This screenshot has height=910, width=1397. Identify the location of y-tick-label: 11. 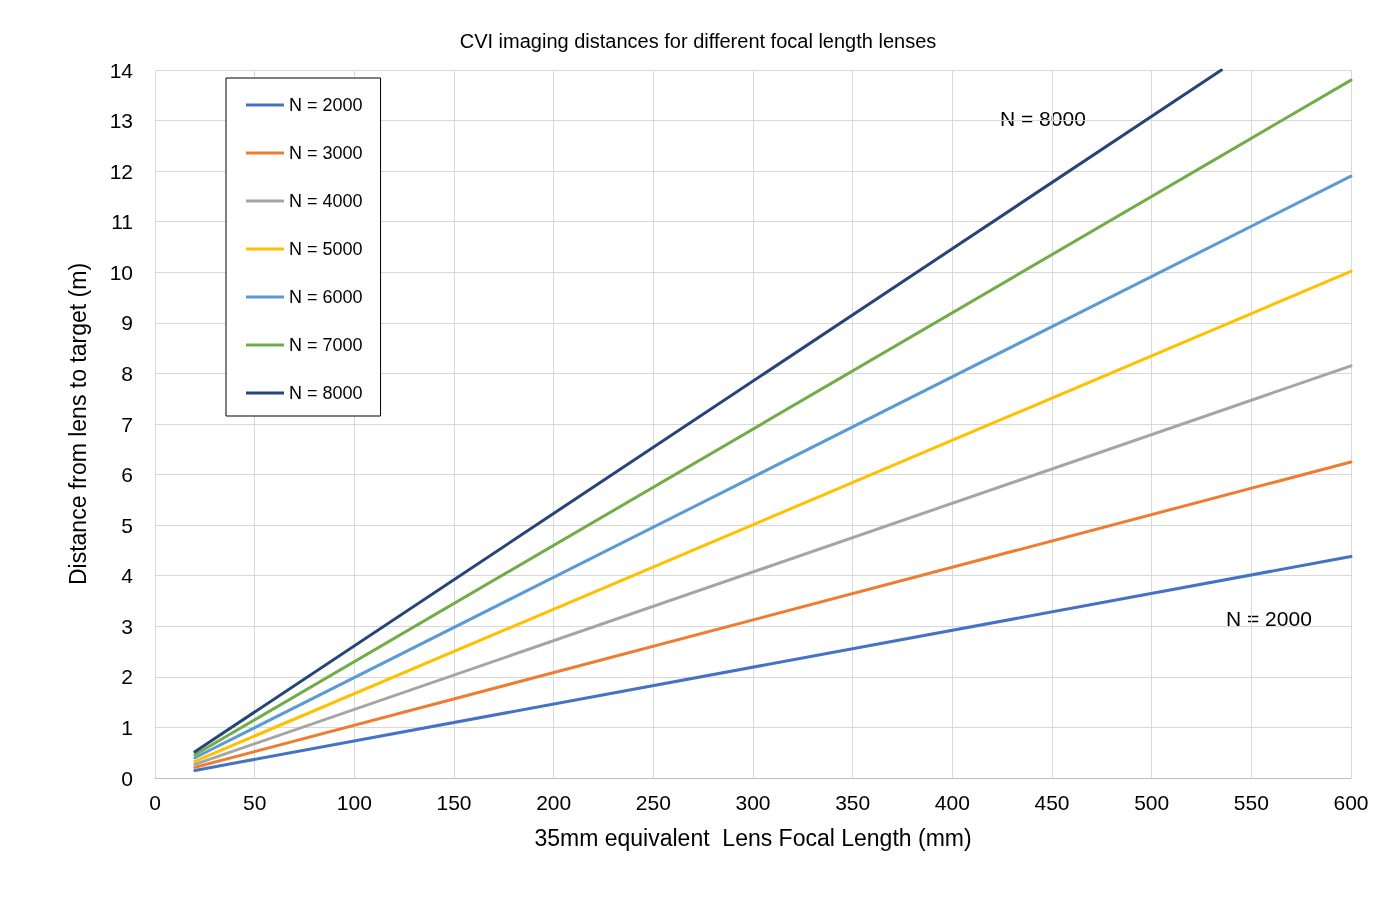
(122, 222).